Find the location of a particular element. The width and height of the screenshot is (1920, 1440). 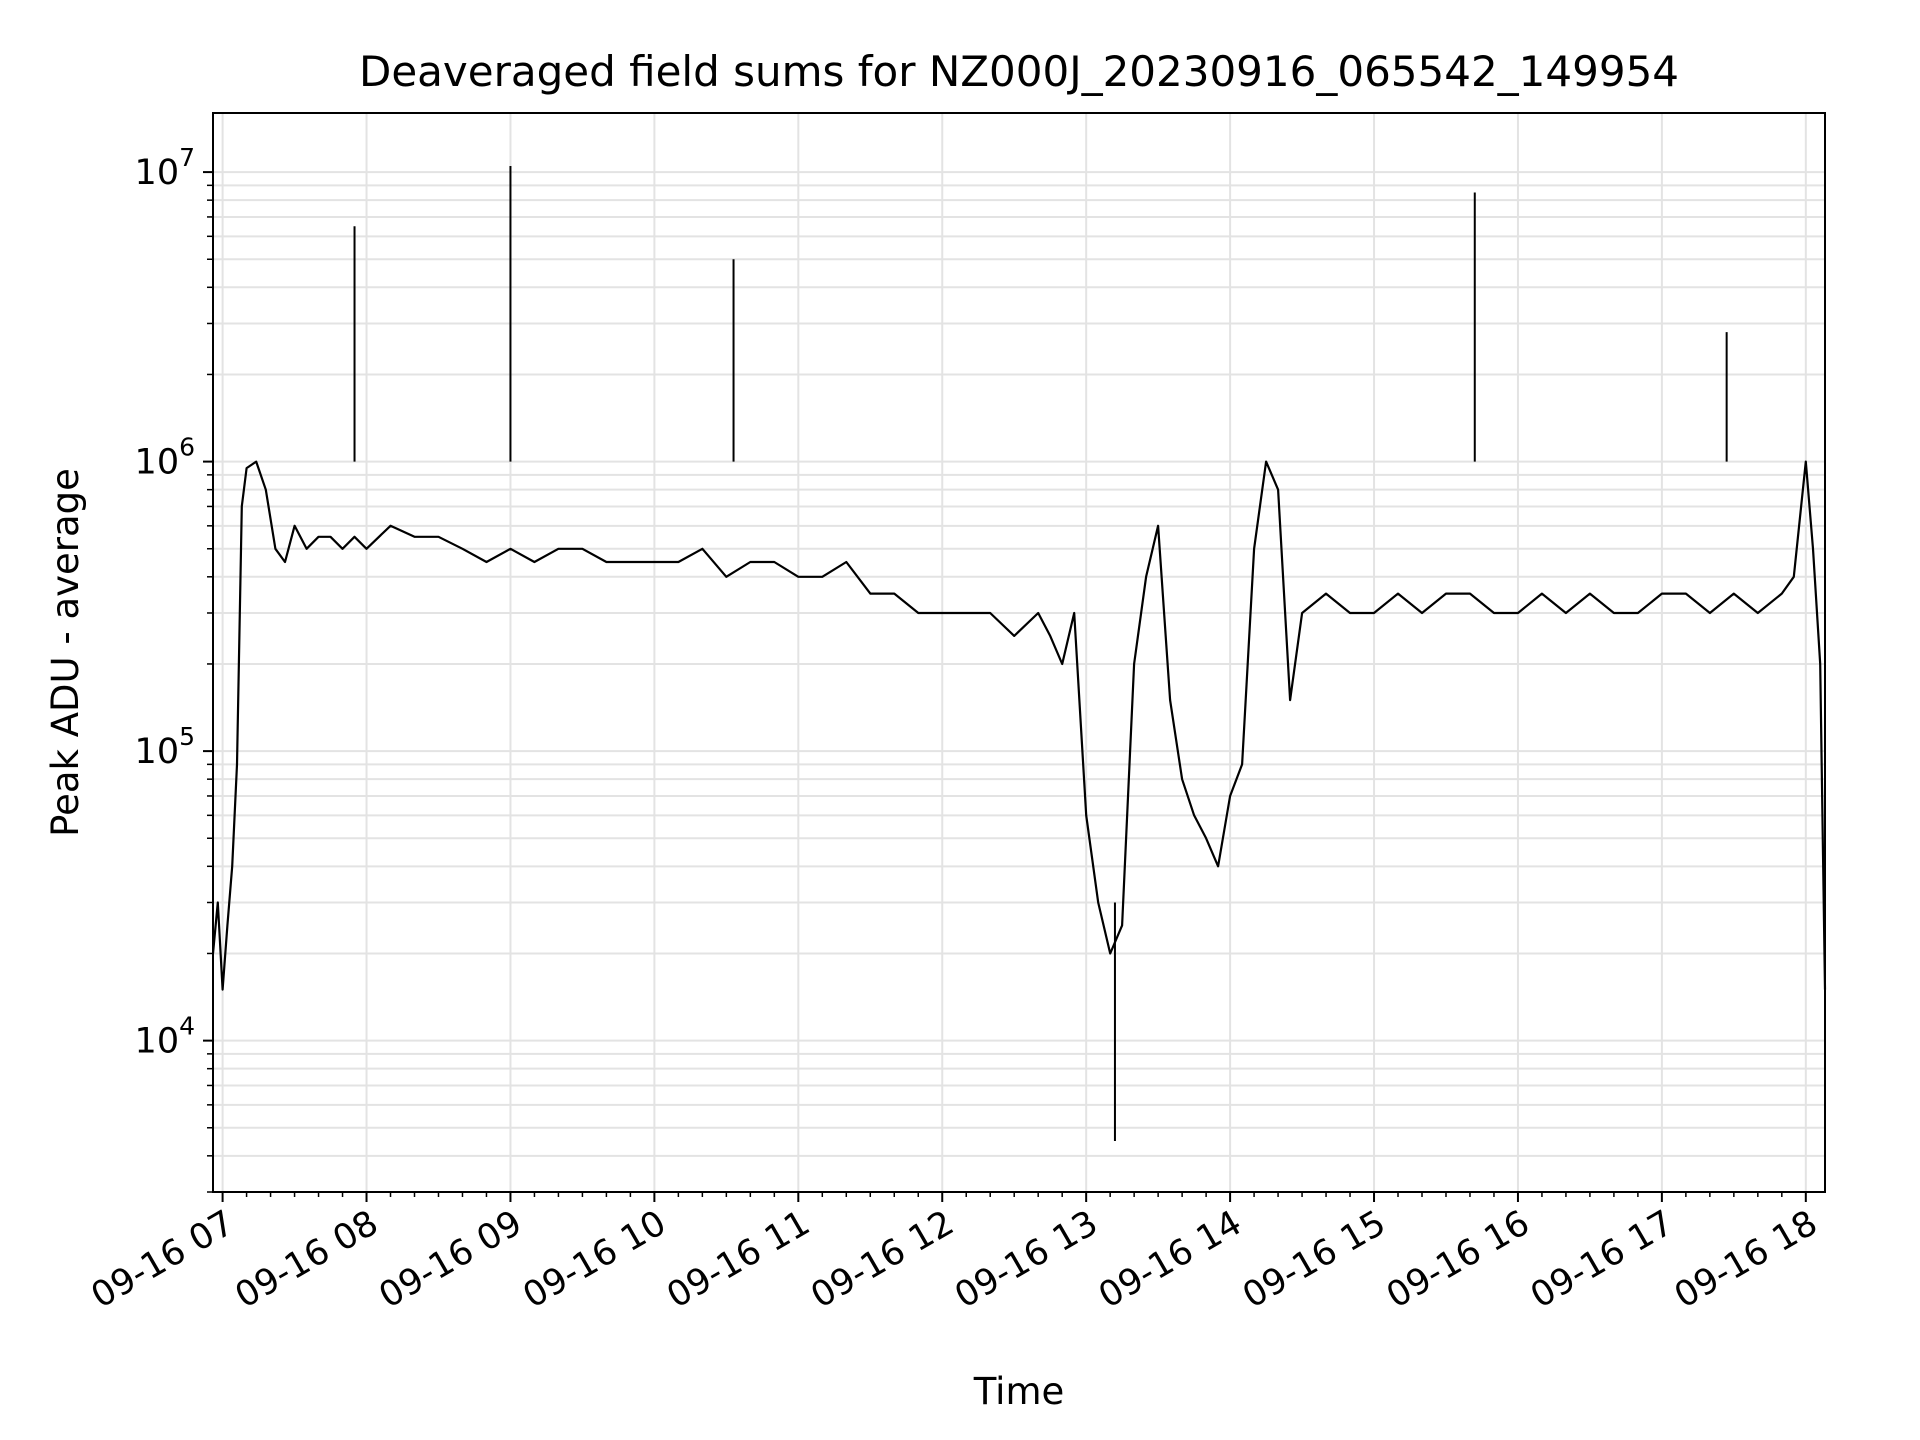

y-tick-exponent: 6 is located at coordinates (187, 447).